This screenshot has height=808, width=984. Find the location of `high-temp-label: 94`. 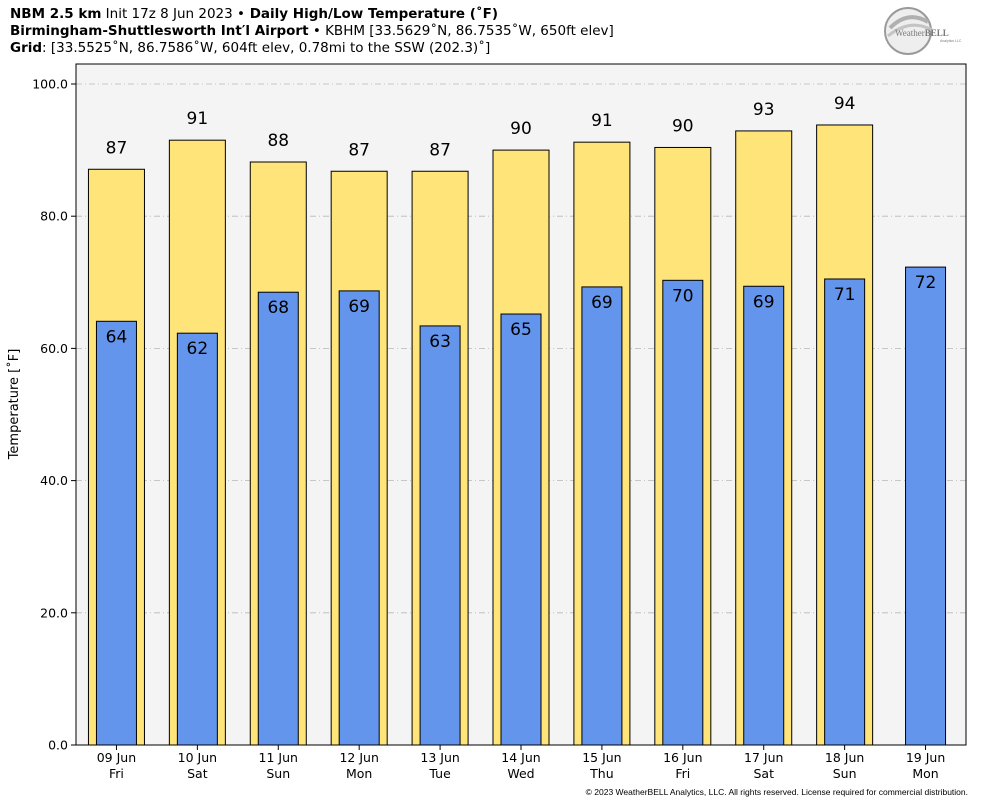

high-temp-label: 94 is located at coordinates (845, 104).